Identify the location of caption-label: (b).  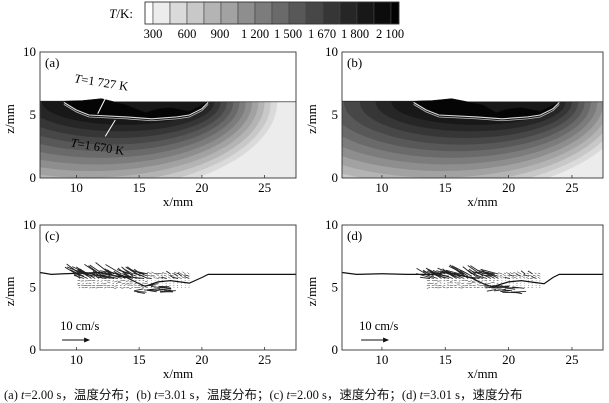
(145, 395).